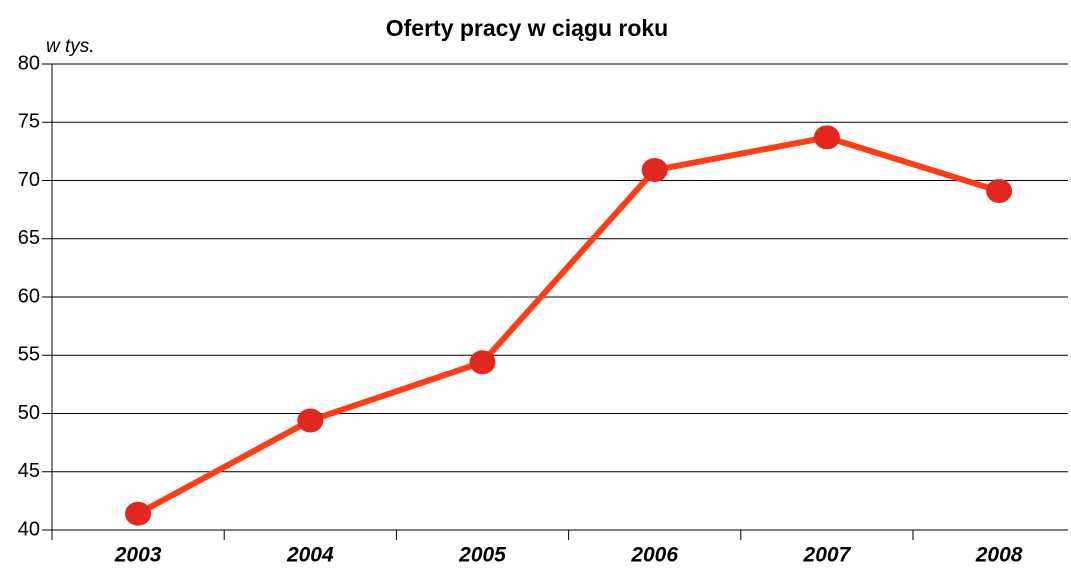 The height and width of the screenshot is (568, 1071). Describe the element at coordinates (827, 555) in the screenshot. I see `x-tick-label: 2007` at that location.